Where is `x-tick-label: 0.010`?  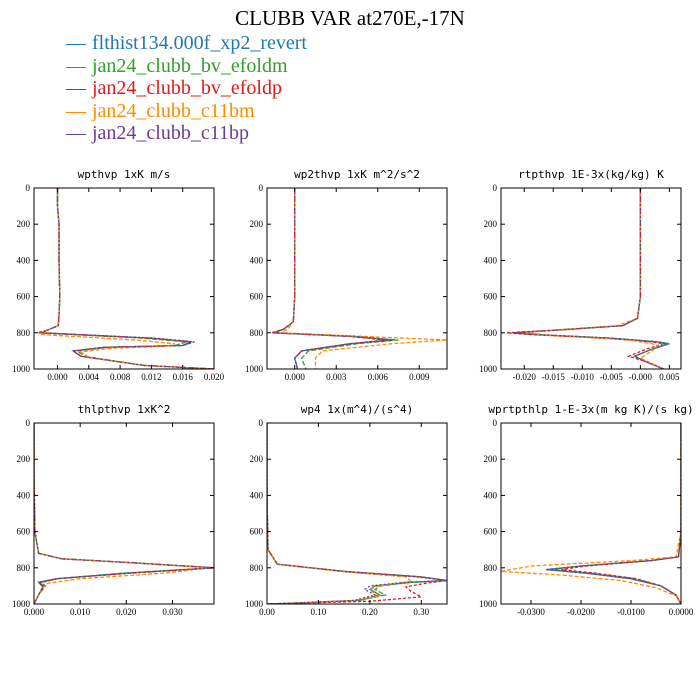 x-tick-label: 0.010 is located at coordinates (80, 612).